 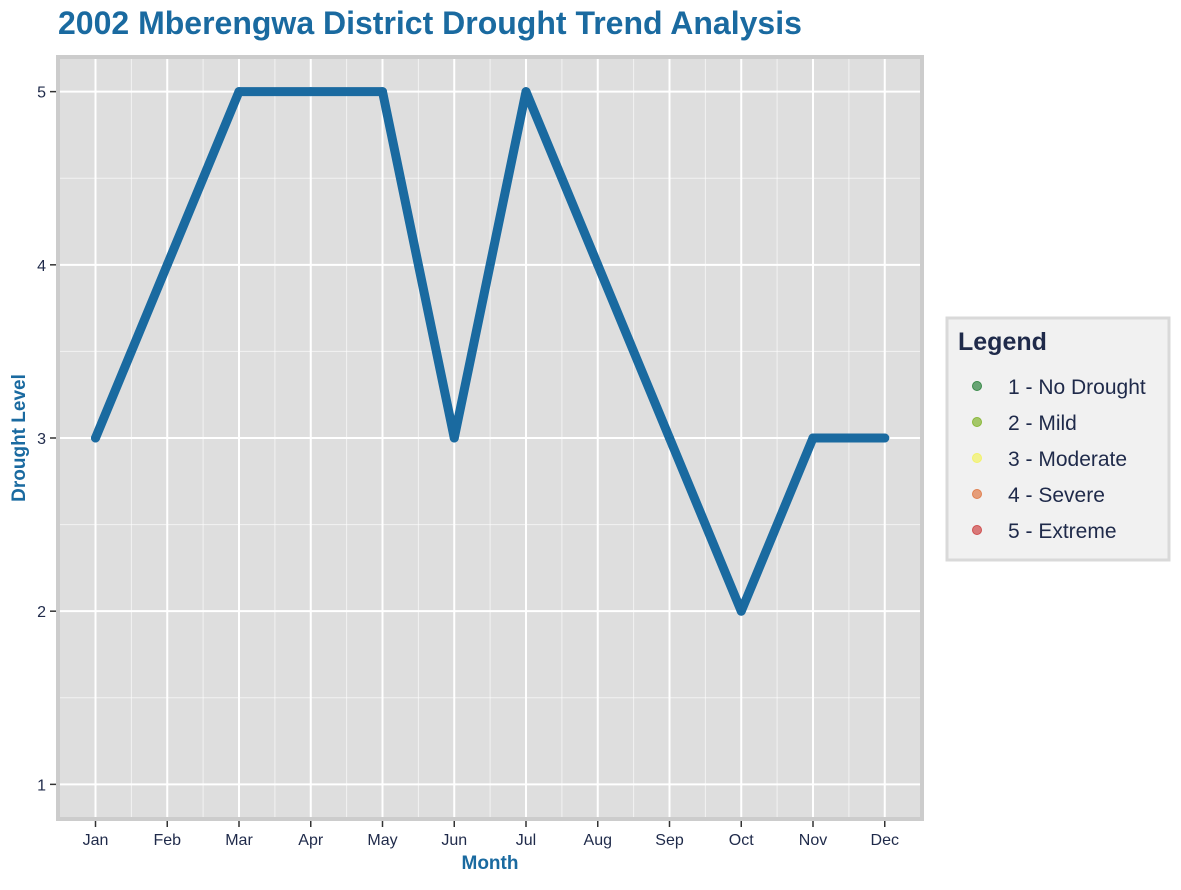 What do you see at coordinates (669, 840) in the screenshot?
I see `x-tick-label: Sep` at bounding box center [669, 840].